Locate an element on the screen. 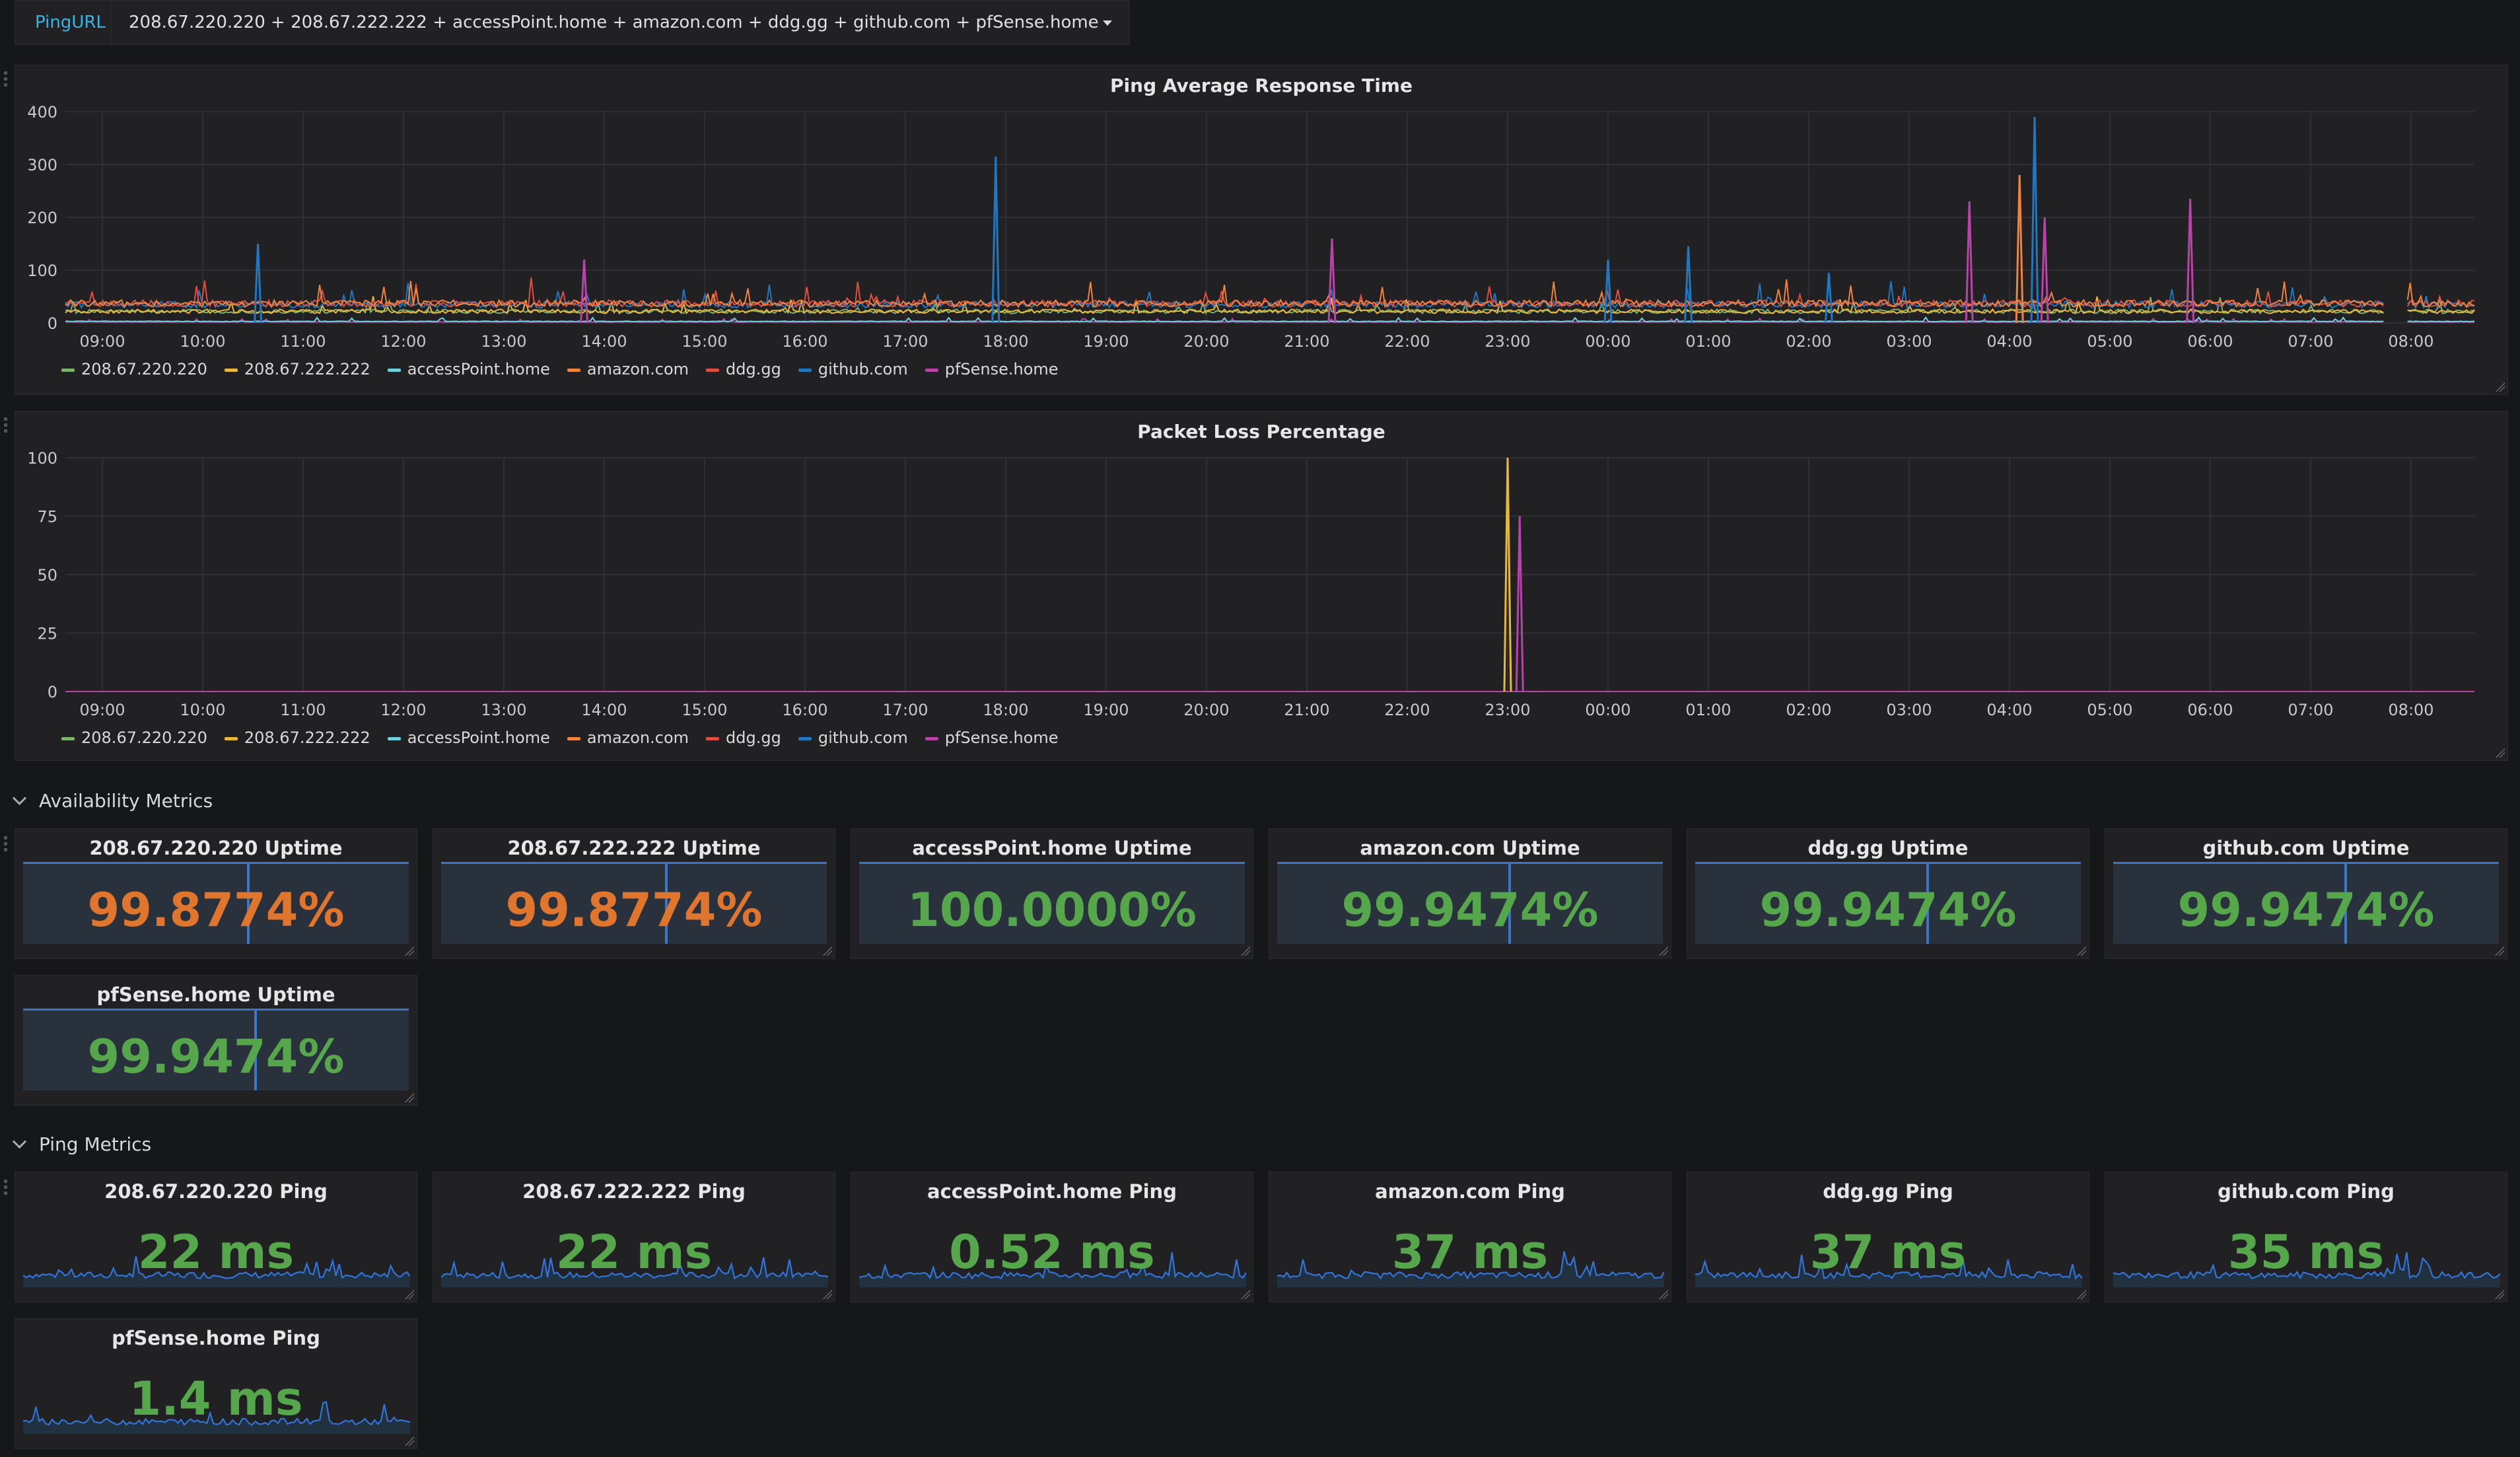 This screenshot has width=2520, height=1457. row-availability-metrics: Availability Metrics is located at coordinates (112, 801).